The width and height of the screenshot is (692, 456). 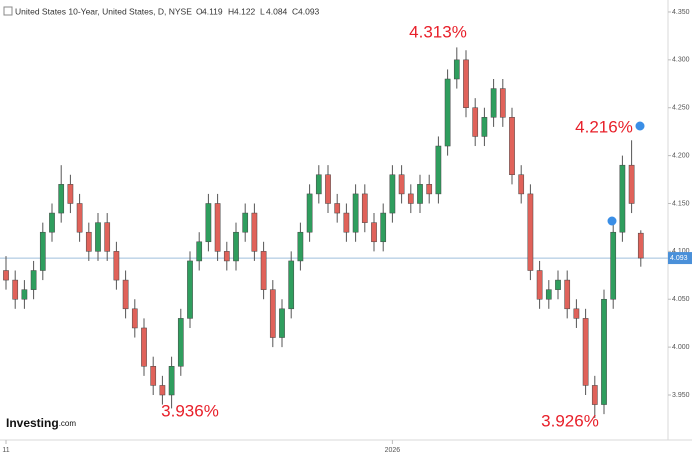 What do you see at coordinates (681, 251) in the screenshot?
I see `y-tick-label: 4.100` at bounding box center [681, 251].